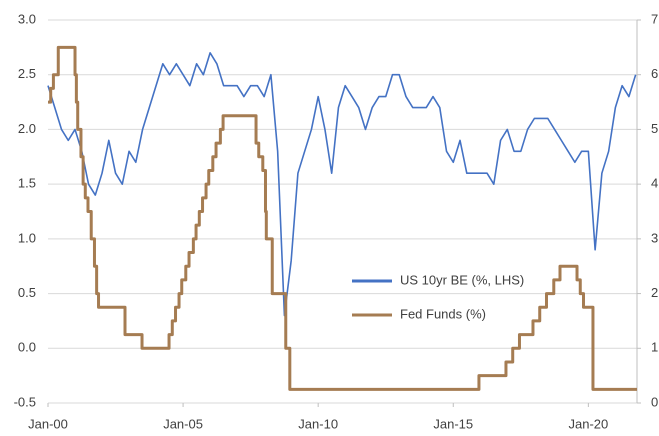  What do you see at coordinates (27, 347) in the screenshot?
I see `y-tick-label: 0.0` at bounding box center [27, 347].